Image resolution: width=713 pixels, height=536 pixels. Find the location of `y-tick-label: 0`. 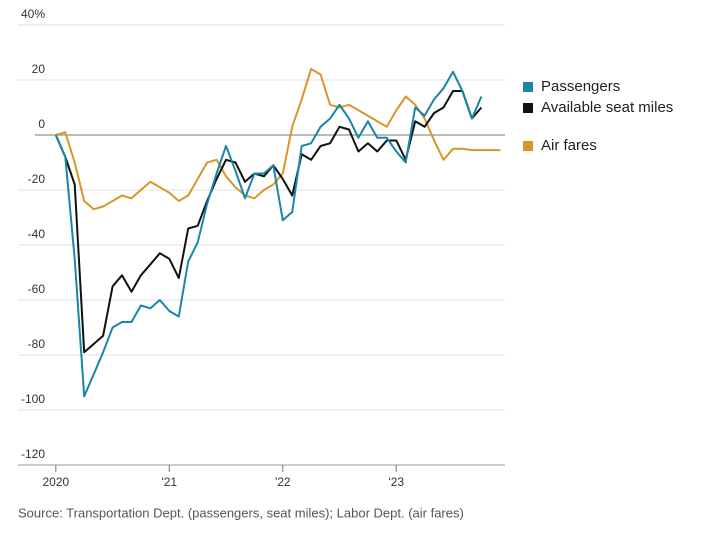

y-tick-label: 0 is located at coordinates (41, 124).